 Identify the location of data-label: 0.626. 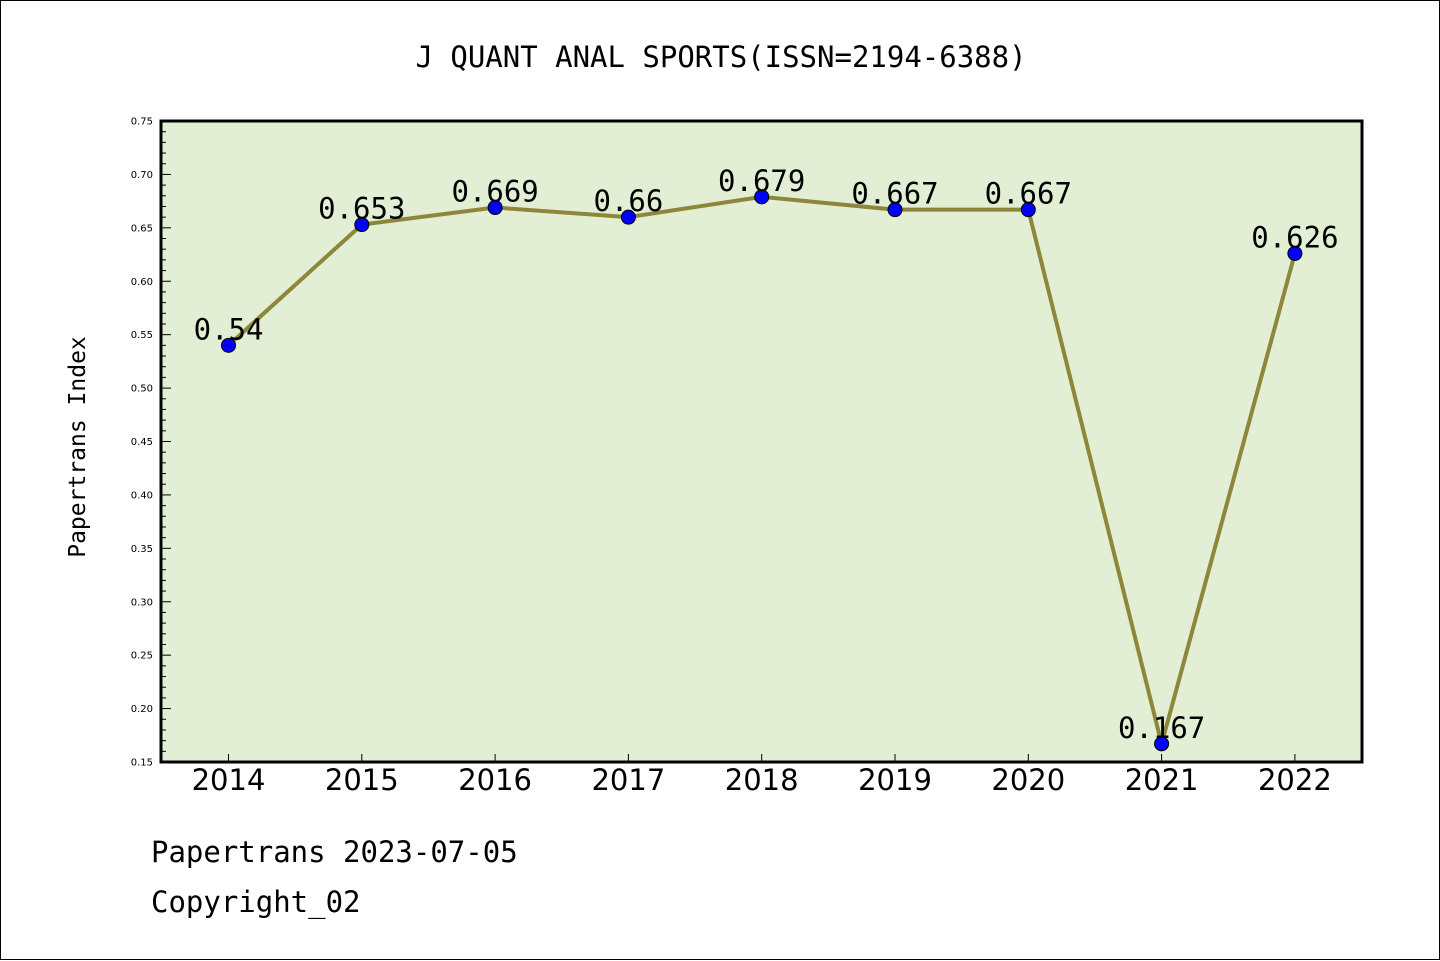
(1294, 237).